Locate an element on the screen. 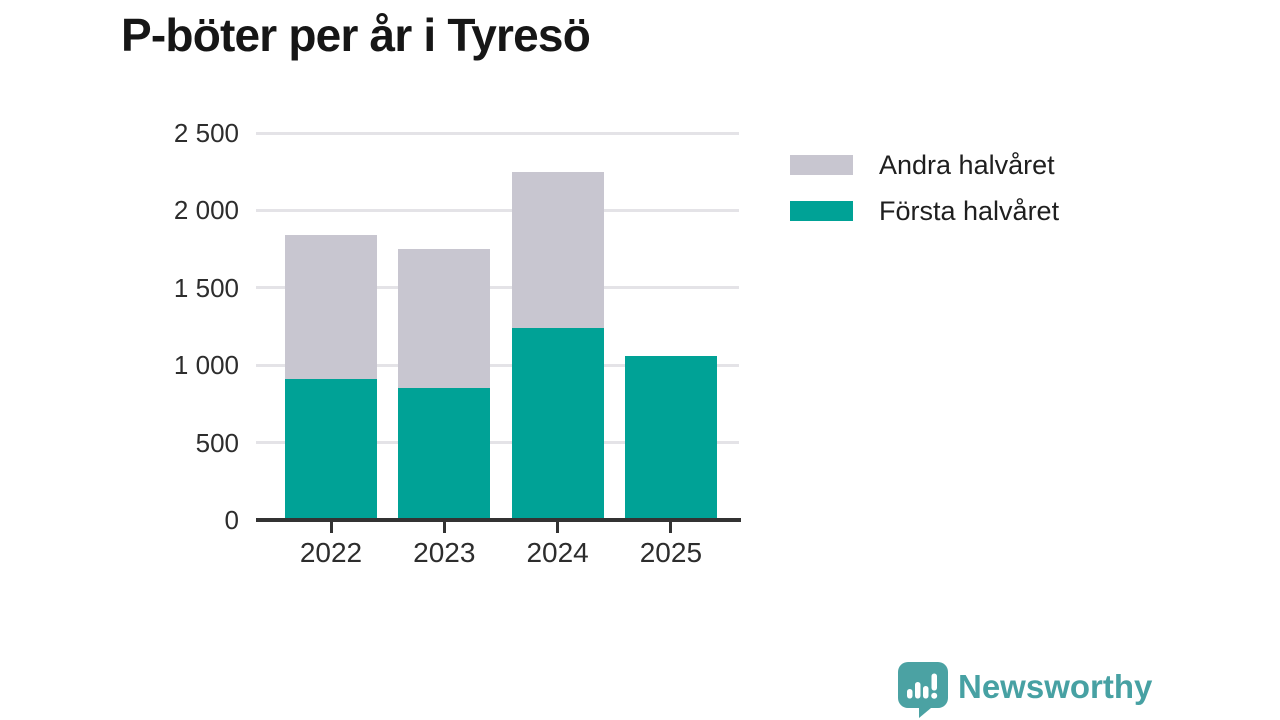 This screenshot has width=1280, height=720. chart-title: P-böter per år i Tyresö is located at coordinates (356, 35).